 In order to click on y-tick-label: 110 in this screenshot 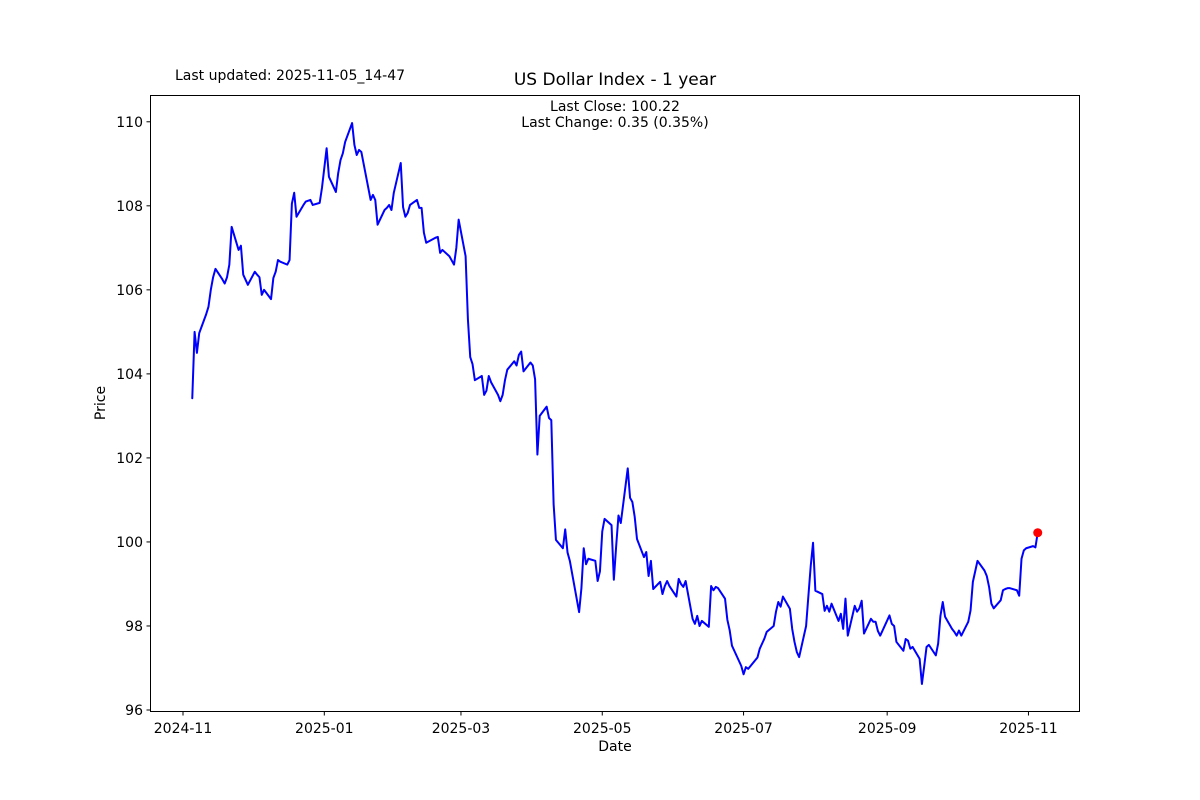, I will do `click(129, 123)`.